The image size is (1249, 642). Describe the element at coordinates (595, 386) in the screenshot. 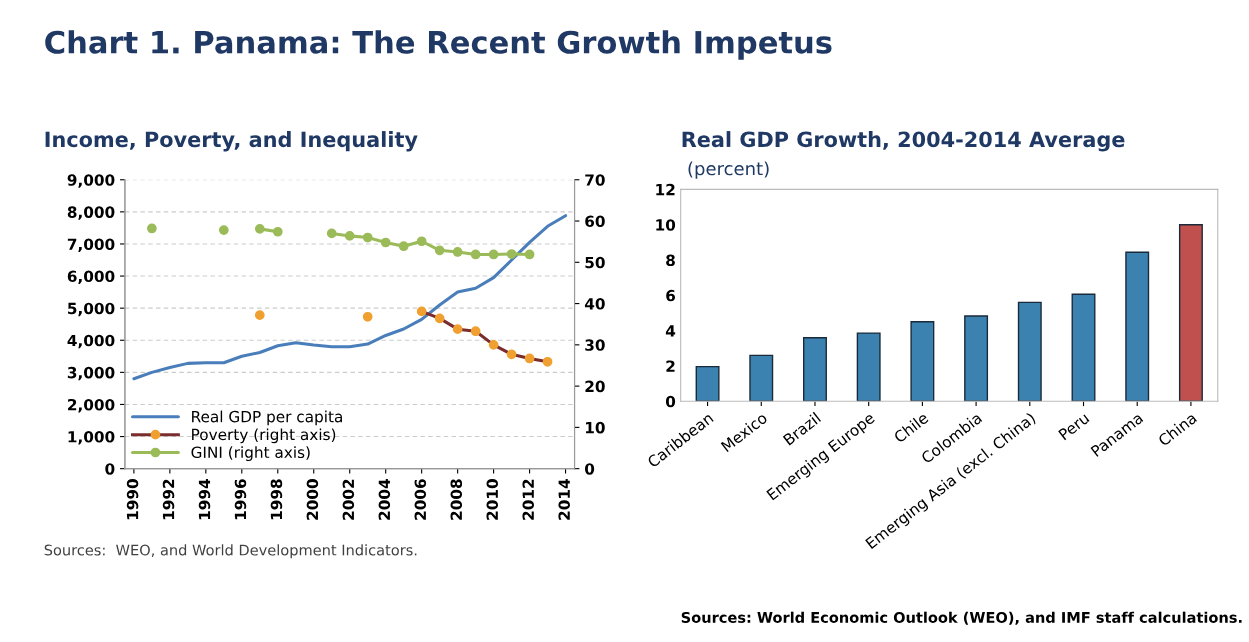

I see `y2-tick-label: 20` at that location.